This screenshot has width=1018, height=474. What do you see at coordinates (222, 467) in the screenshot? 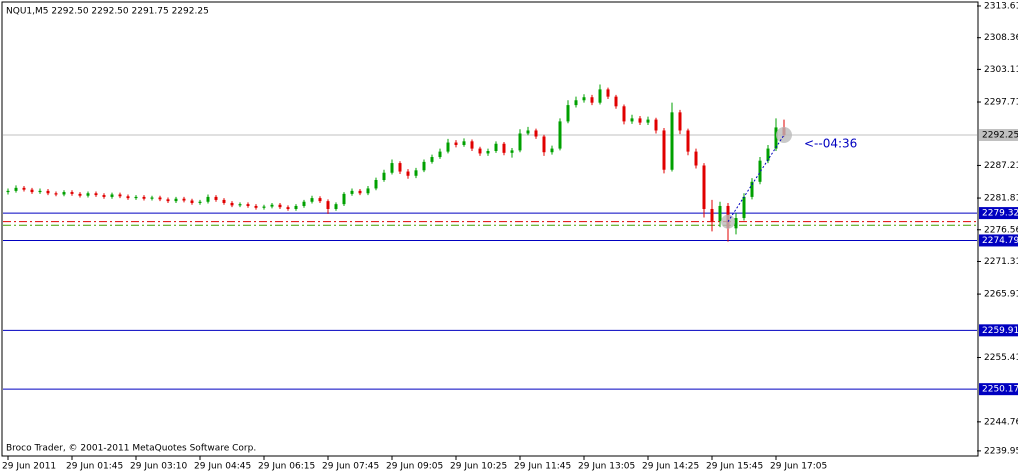
I see `x-tick-label: 29 Jun 04:45` at bounding box center [222, 467].